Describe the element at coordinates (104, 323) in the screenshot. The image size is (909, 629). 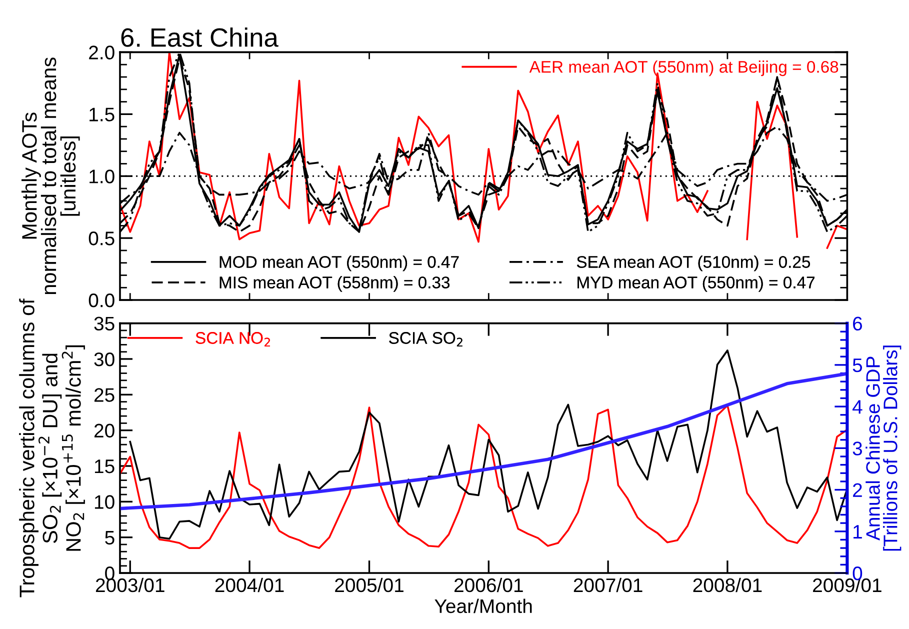
I see `y-tick-label: 35` at that location.